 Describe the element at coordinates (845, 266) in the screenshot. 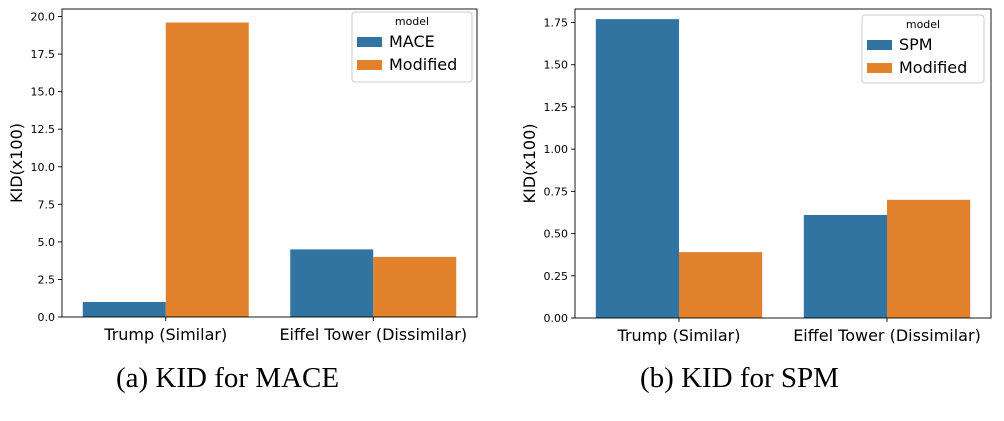

I see `bar-spm-eiffel-tower` at that location.